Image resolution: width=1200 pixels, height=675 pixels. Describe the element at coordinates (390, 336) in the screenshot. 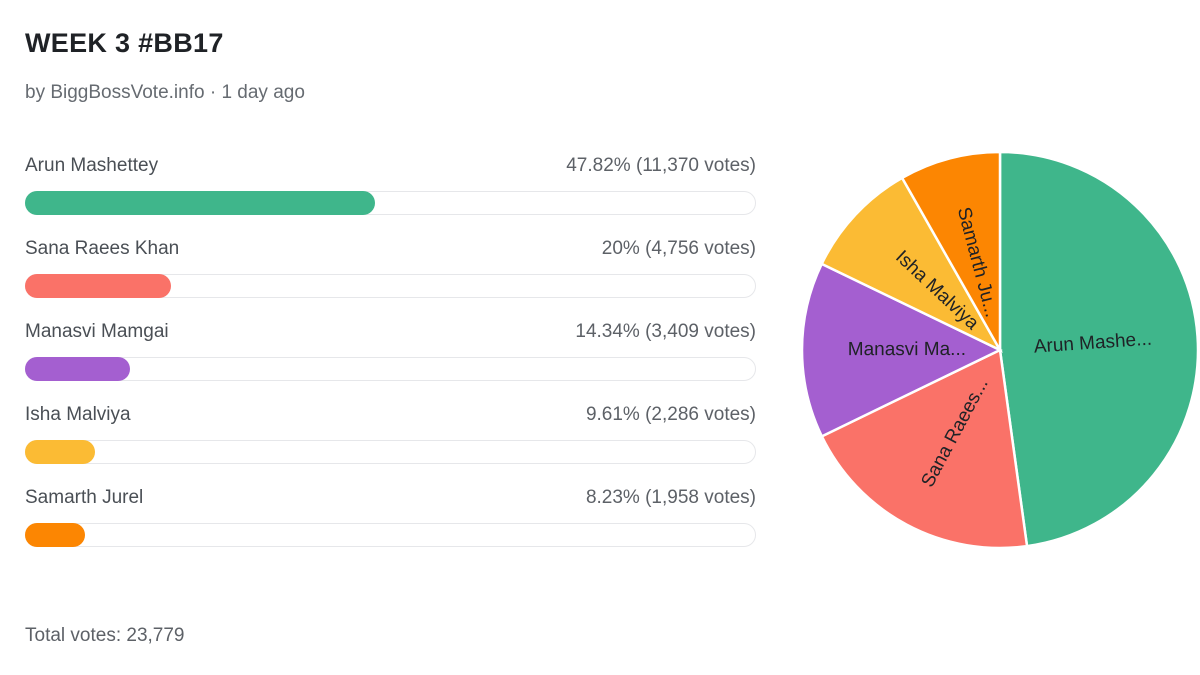

I see `option-header: Manasvi Mamgai 14.34% (3,409 votes)` at that location.